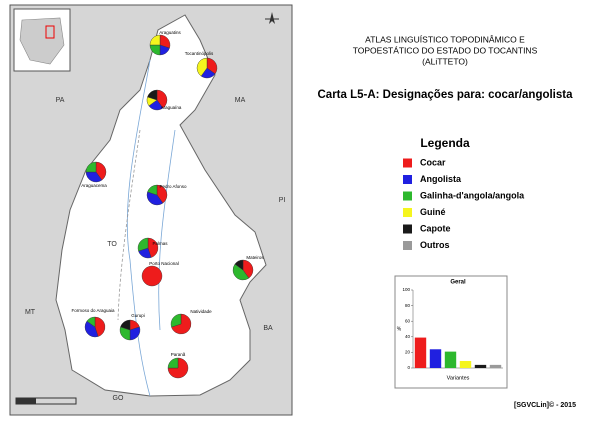 The image size is (605, 428). Describe the element at coordinates (445, 143) in the screenshot. I see `legend-title: Legenda` at that location.